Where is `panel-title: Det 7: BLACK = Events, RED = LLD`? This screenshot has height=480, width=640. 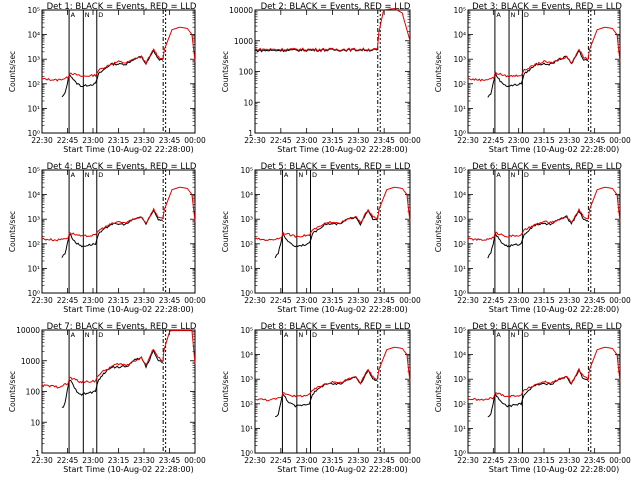 panel-title: Det 7: BLACK = Events, RED = LLD is located at coordinates (122, 327).